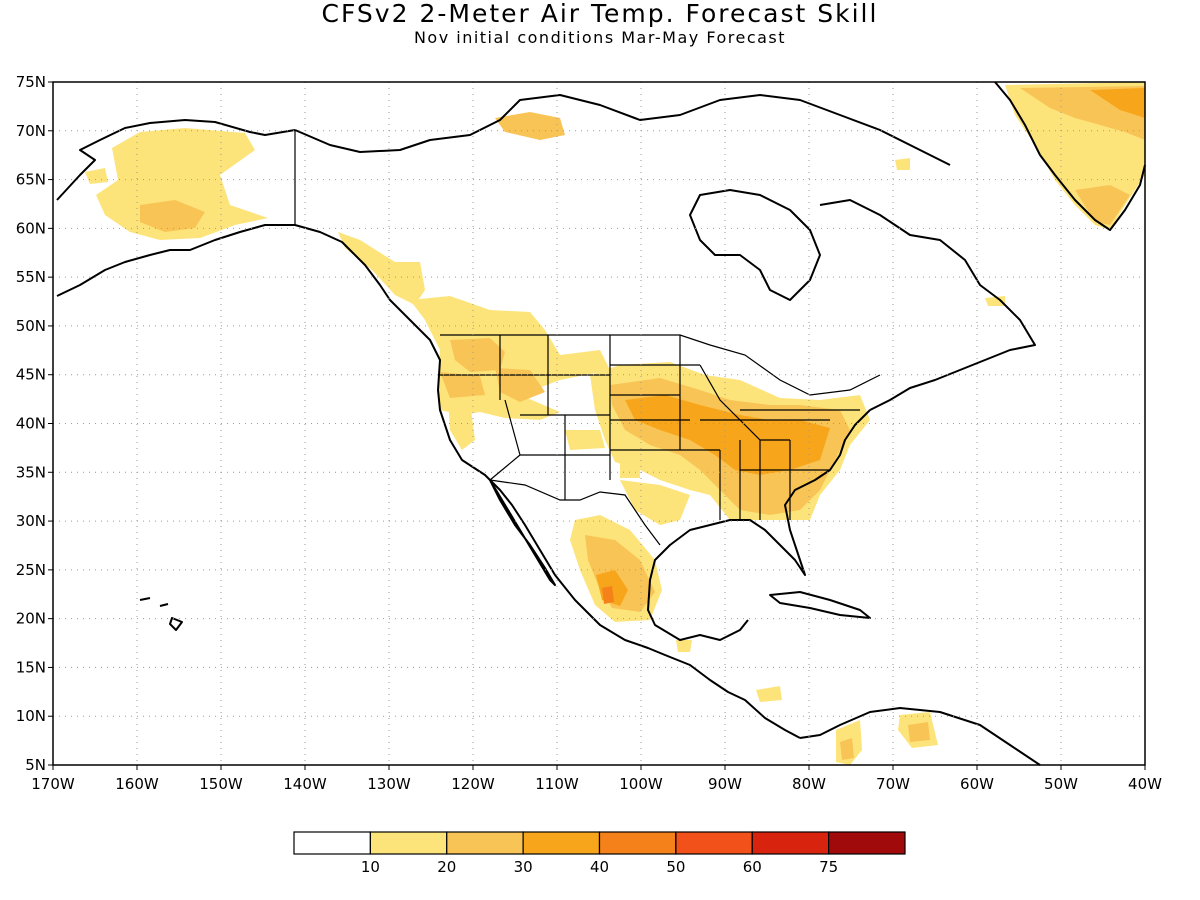 The height and width of the screenshot is (900, 1200). Describe the element at coordinates (1145, 784) in the screenshot. I see `lon-label: 40W` at that location.